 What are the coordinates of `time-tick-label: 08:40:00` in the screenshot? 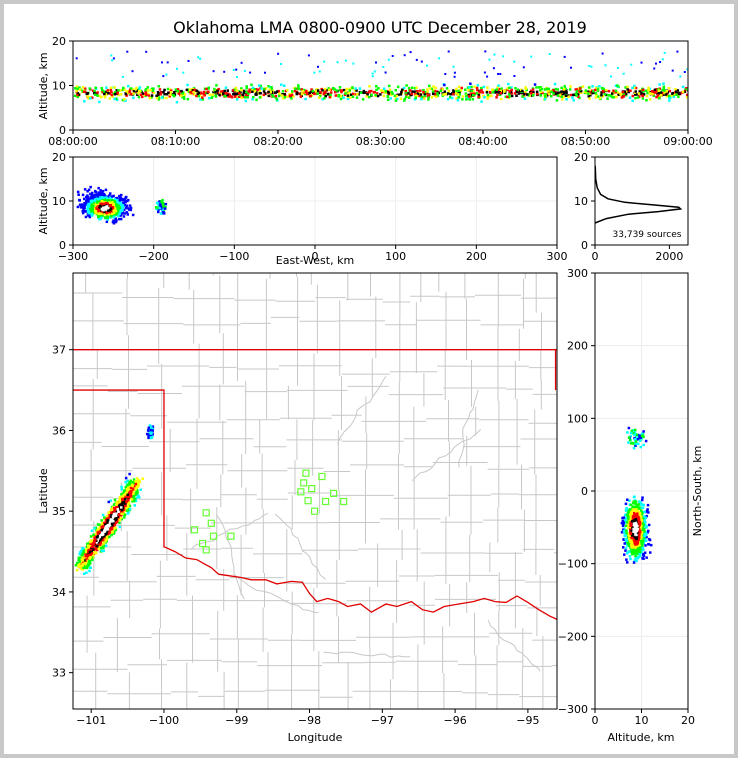 It's located at (482, 141).